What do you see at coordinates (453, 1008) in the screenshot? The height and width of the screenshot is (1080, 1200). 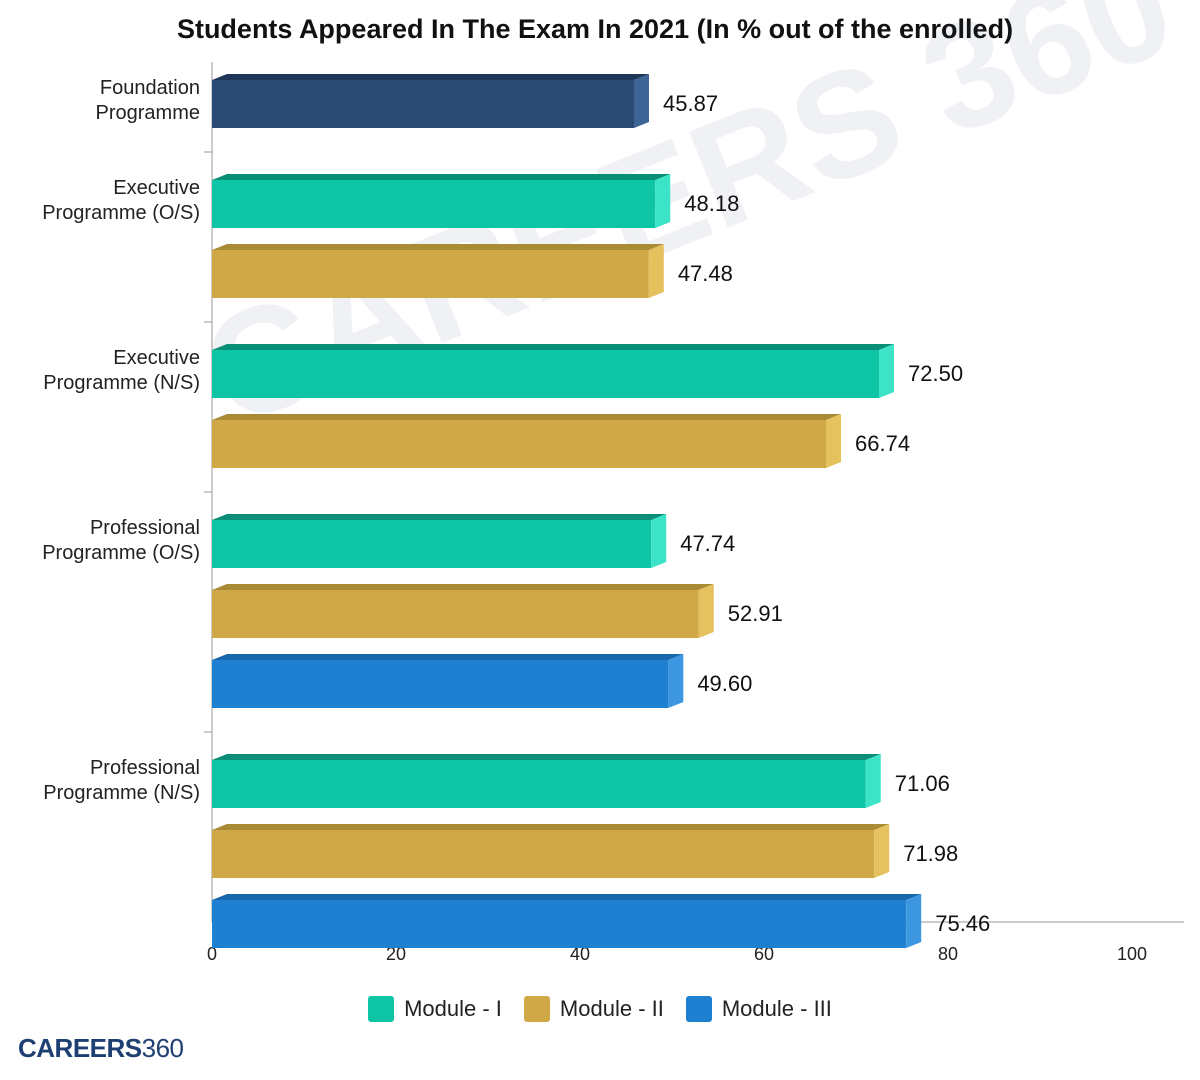 I see `legend-label-module-1: Module - I` at bounding box center [453, 1008].